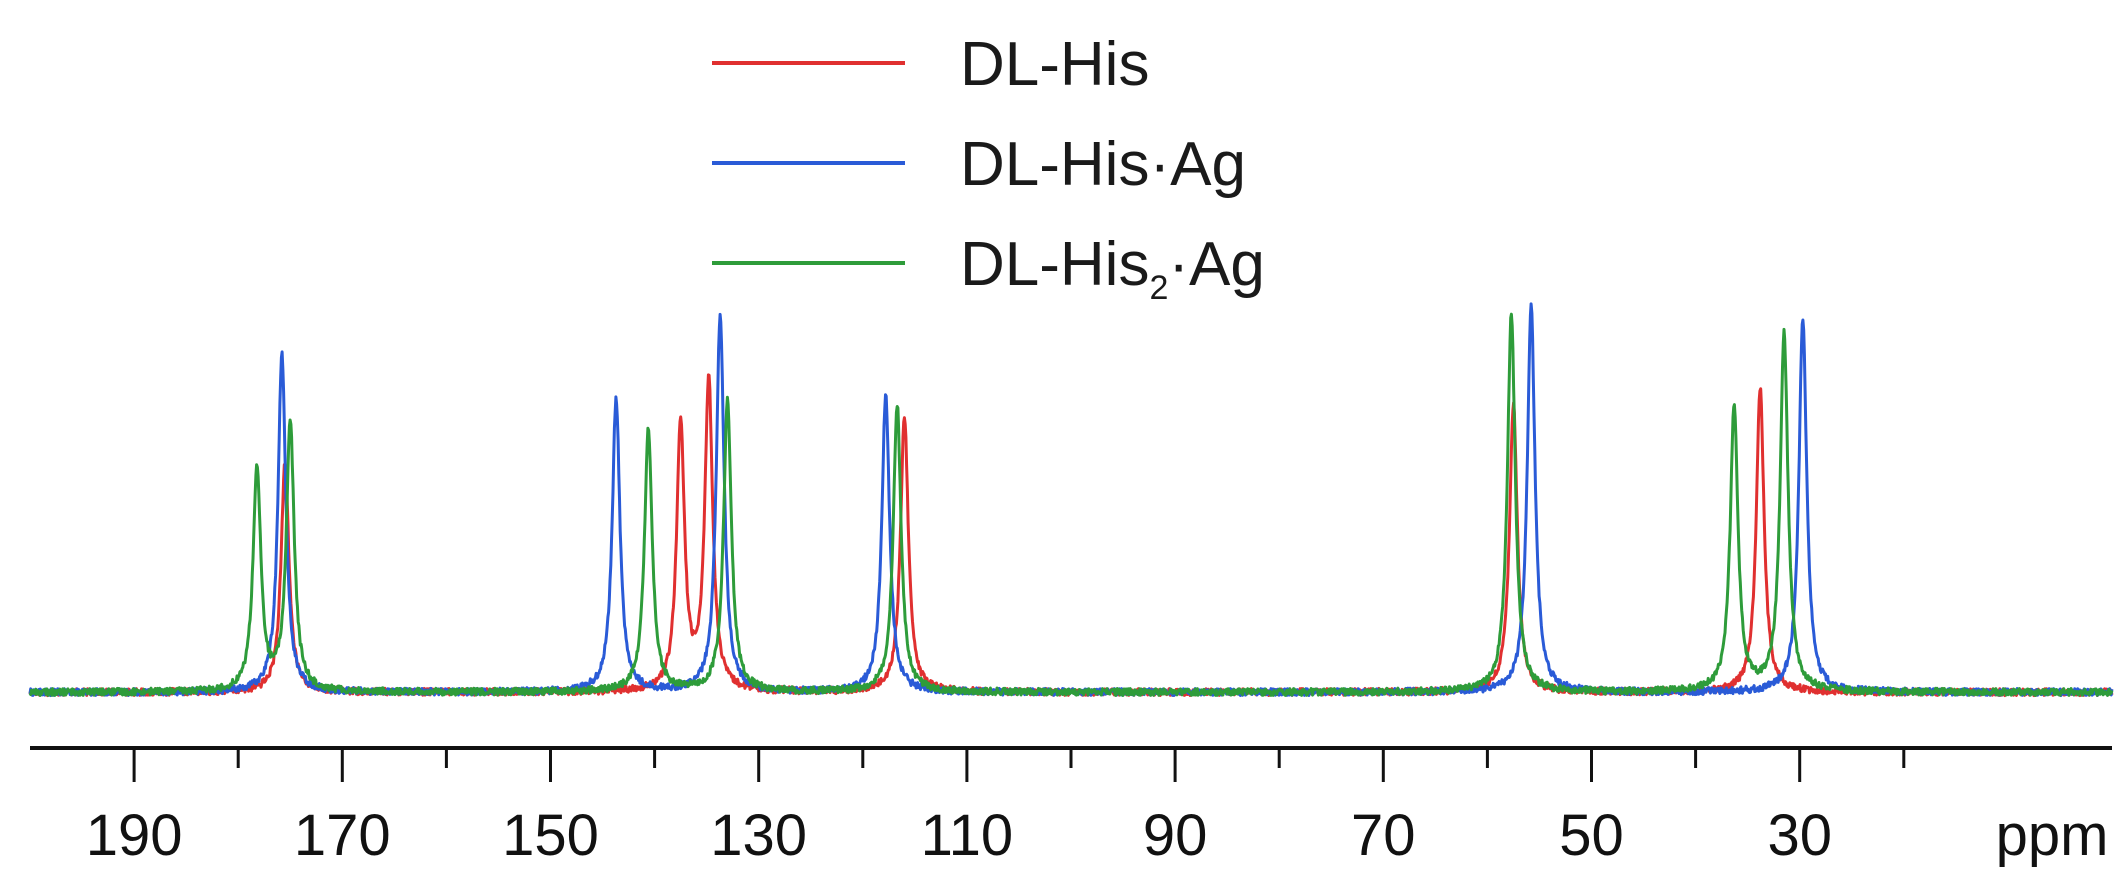 The image size is (2119, 893). Describe the element at coordinates (1799, 835) in the screenshot. I see `x-axis-tick-label: 30` at that location.